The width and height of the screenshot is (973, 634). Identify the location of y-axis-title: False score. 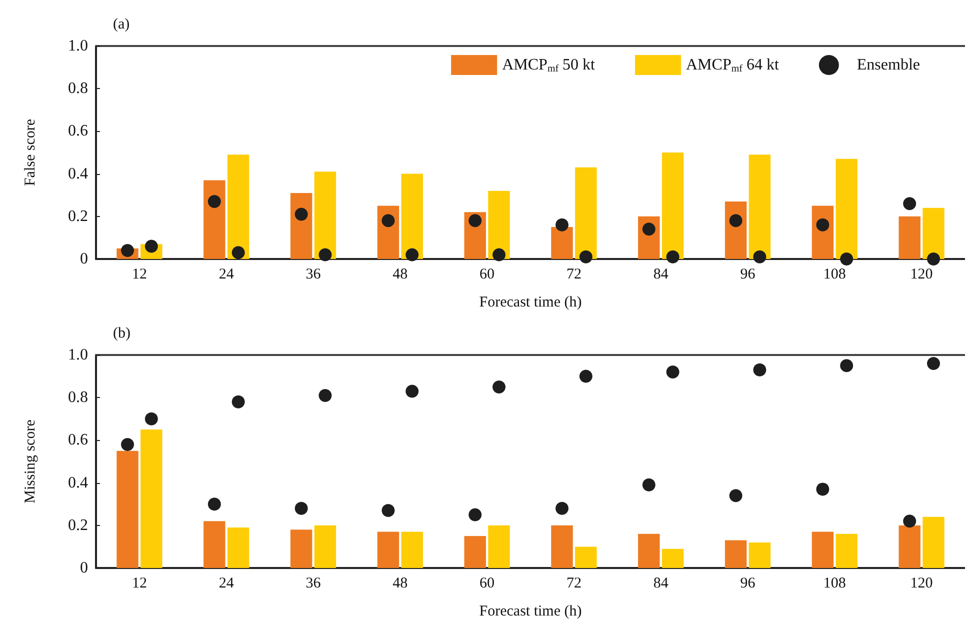
(30, 152).